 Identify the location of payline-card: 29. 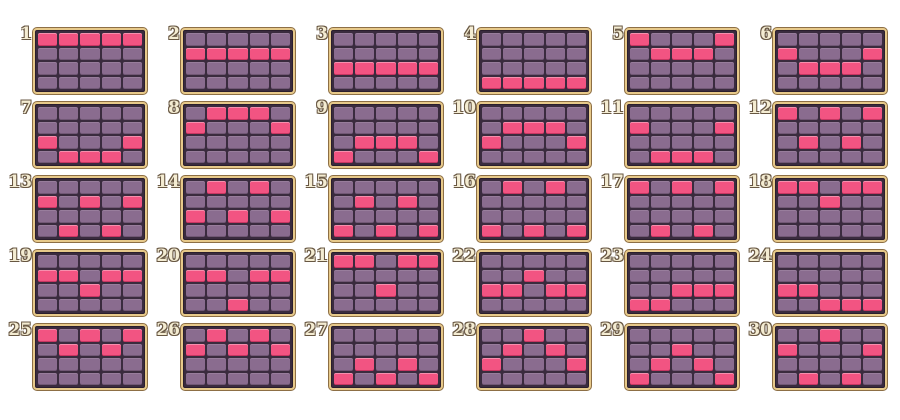
(668, 357).